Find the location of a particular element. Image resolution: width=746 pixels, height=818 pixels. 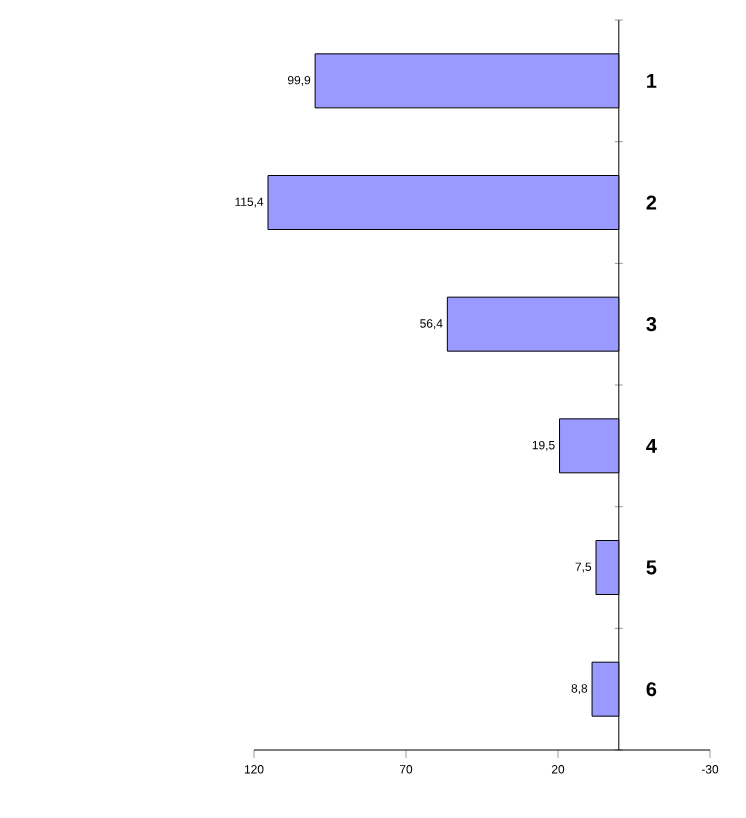

y-tick-label: 6 is located at coordinates (651, 689).